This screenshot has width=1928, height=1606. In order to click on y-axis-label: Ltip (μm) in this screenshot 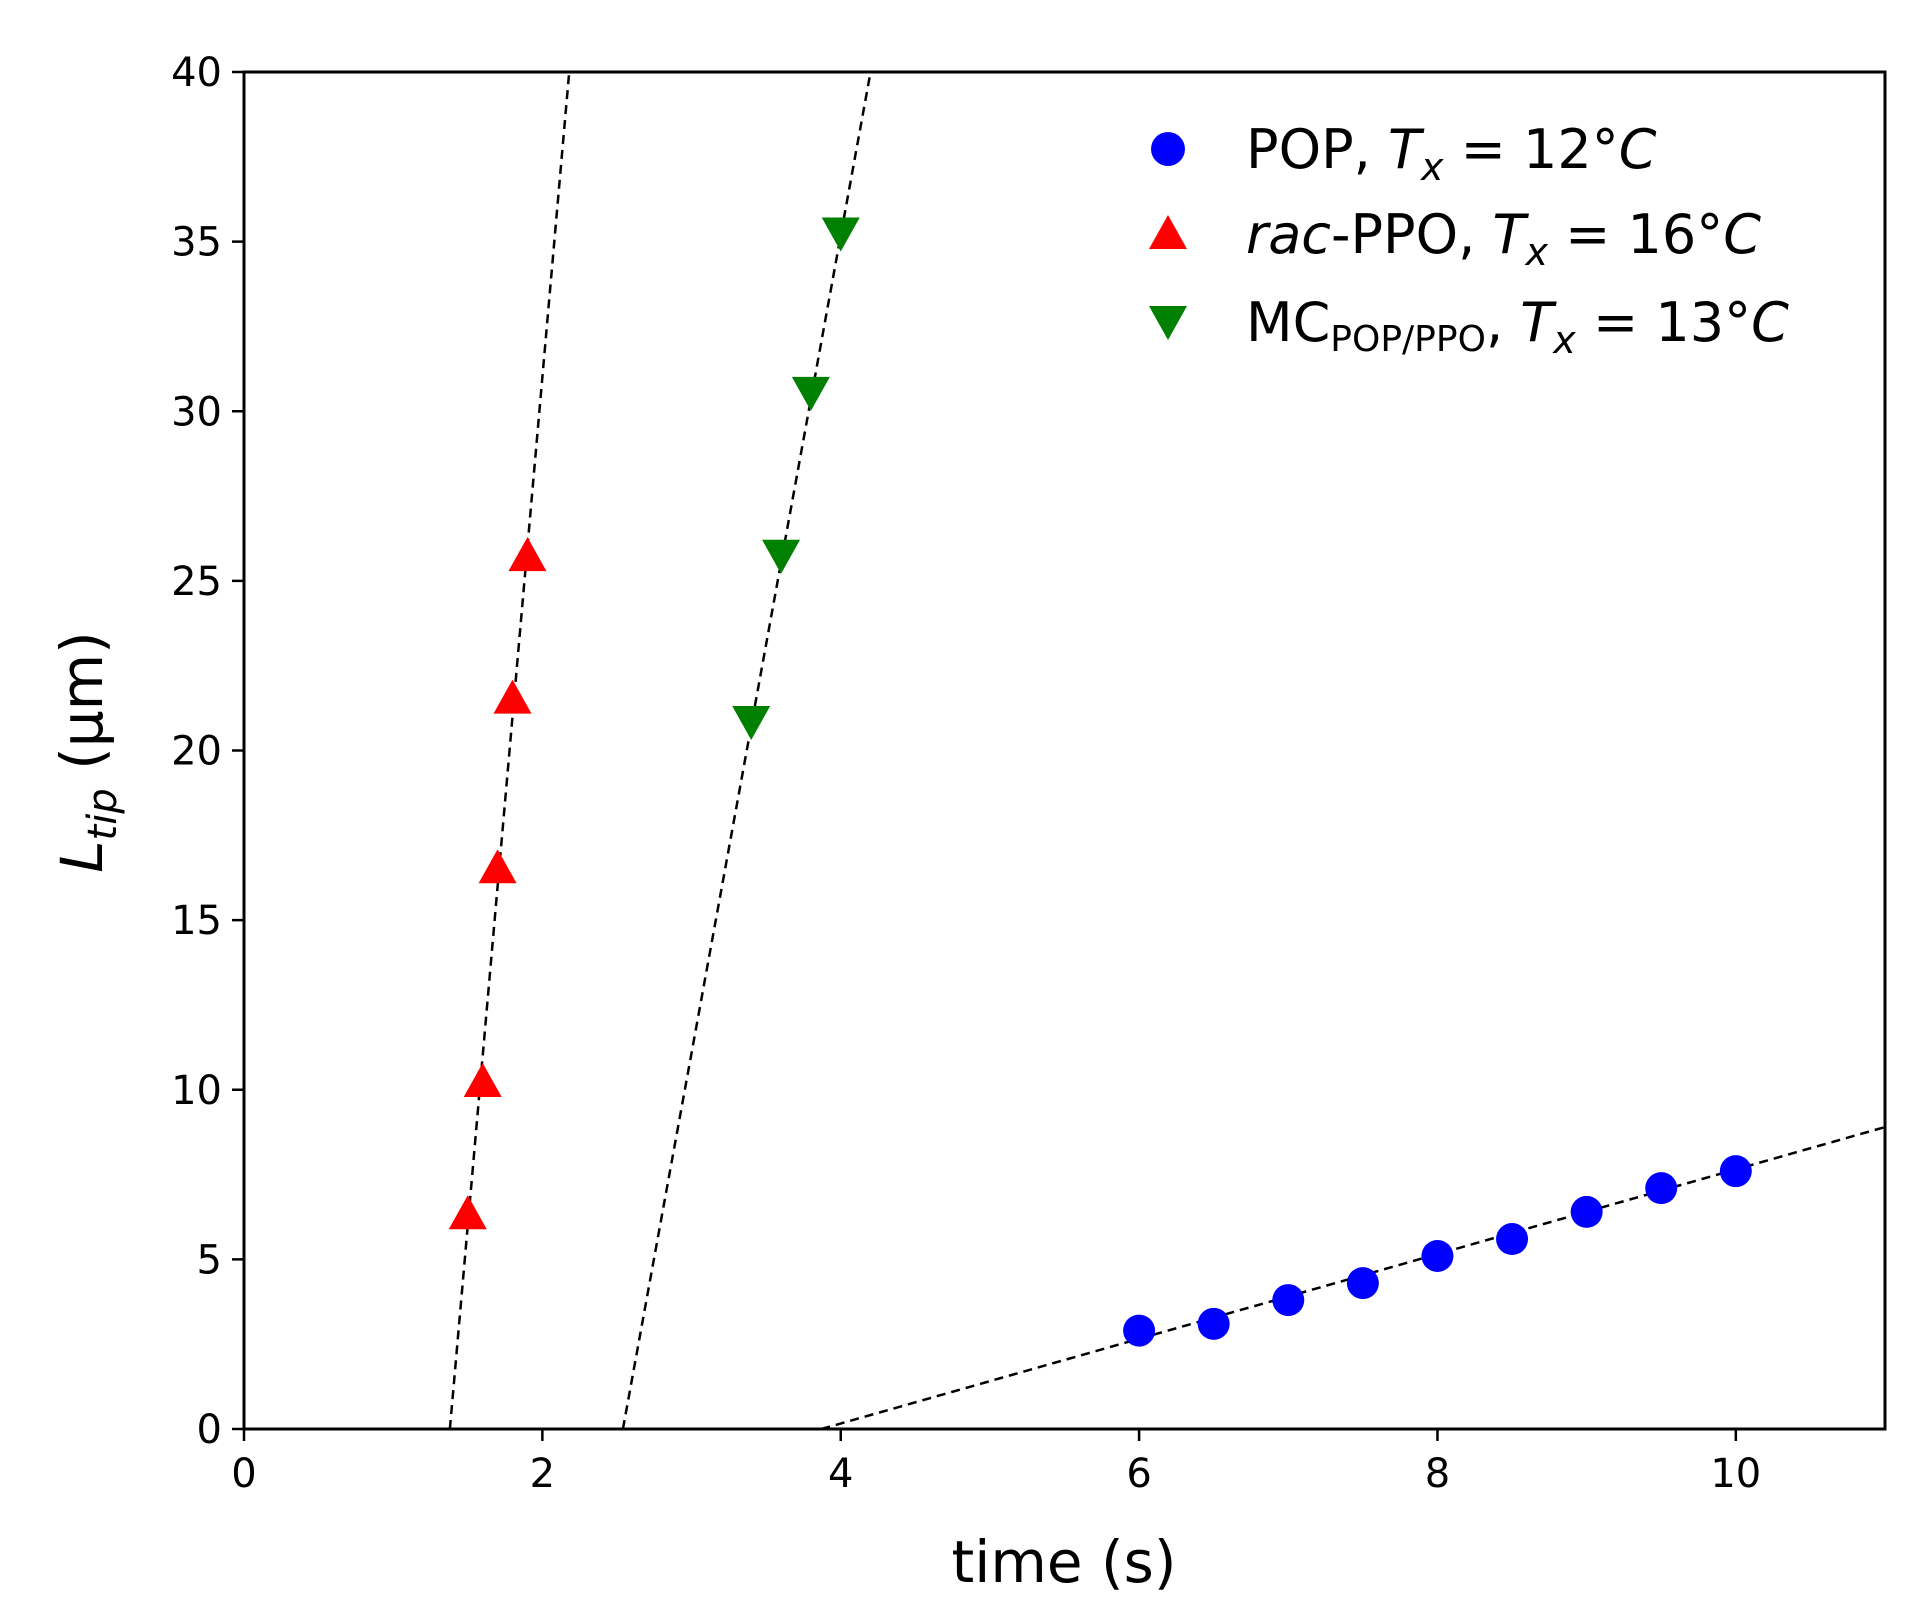, I will do `click(87, 752)`.